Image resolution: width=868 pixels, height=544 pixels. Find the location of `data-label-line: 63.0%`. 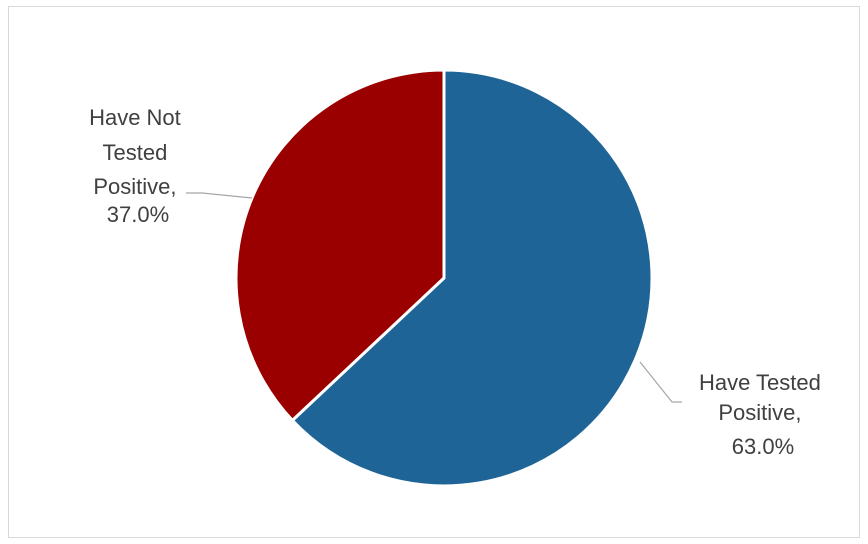

data-label-line: 63.0% is located at coordinates (763, 446).